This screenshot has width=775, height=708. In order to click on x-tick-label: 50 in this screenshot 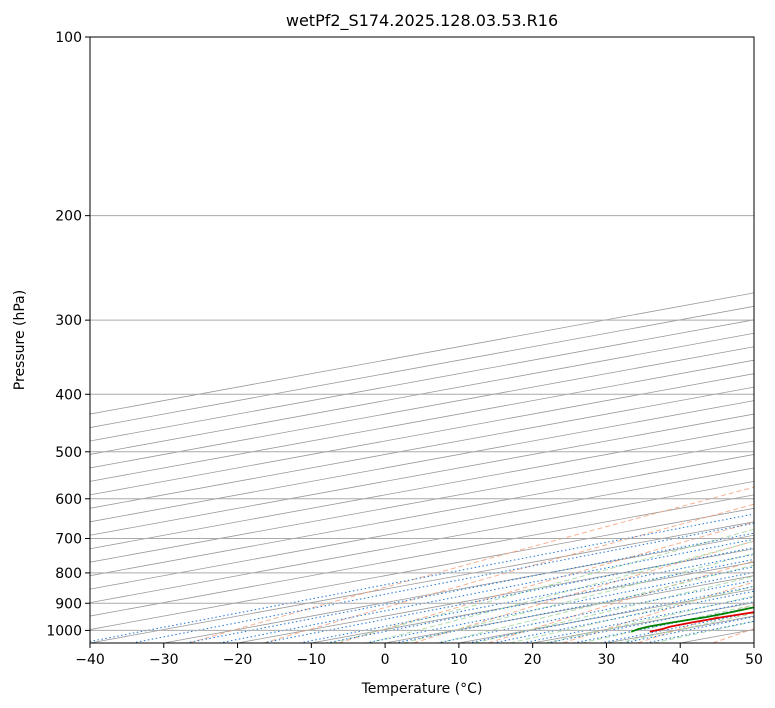, I will do `click(754, 660)`.